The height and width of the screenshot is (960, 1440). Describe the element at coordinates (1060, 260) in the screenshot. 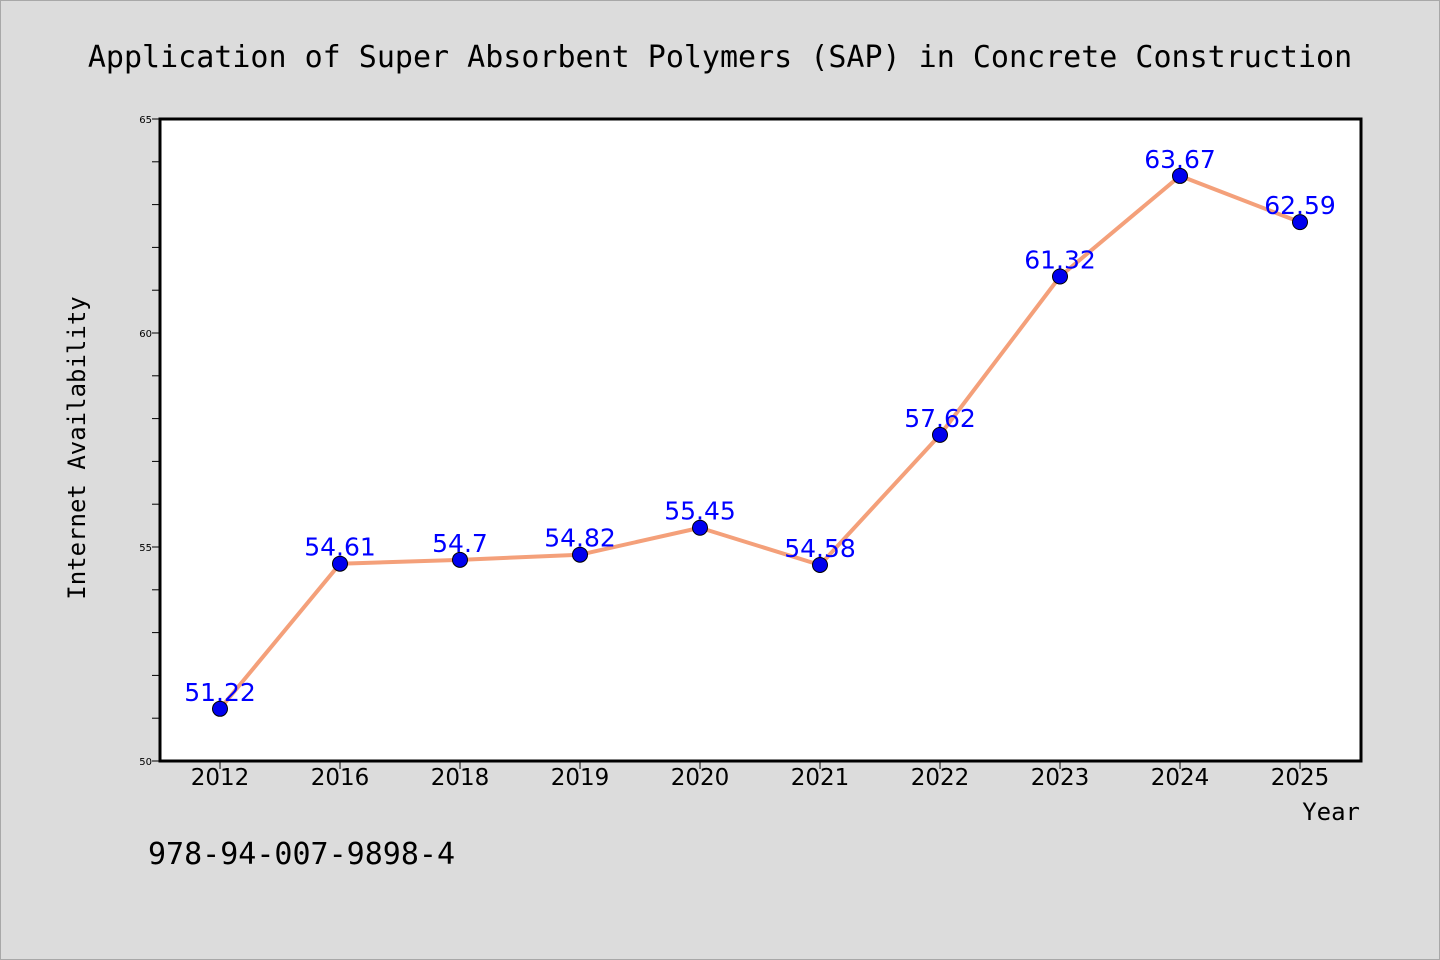

I see `data-label: 61.32` at that location.